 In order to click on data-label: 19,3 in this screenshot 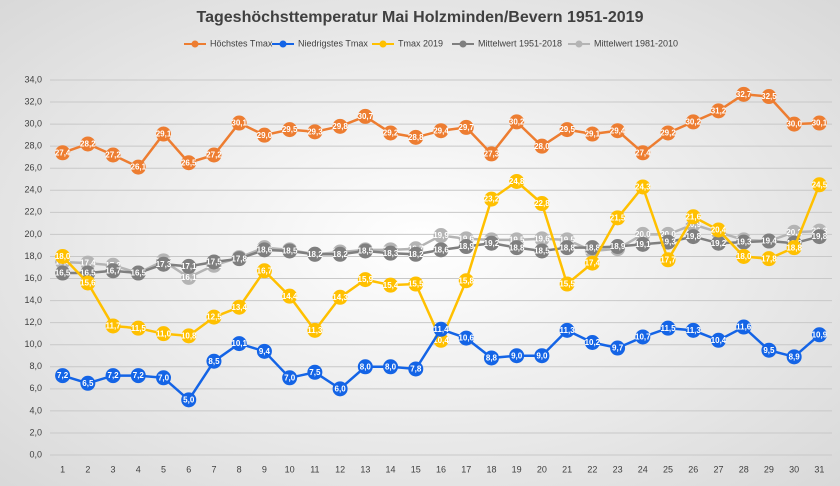, I will do `click(668, 242)`.